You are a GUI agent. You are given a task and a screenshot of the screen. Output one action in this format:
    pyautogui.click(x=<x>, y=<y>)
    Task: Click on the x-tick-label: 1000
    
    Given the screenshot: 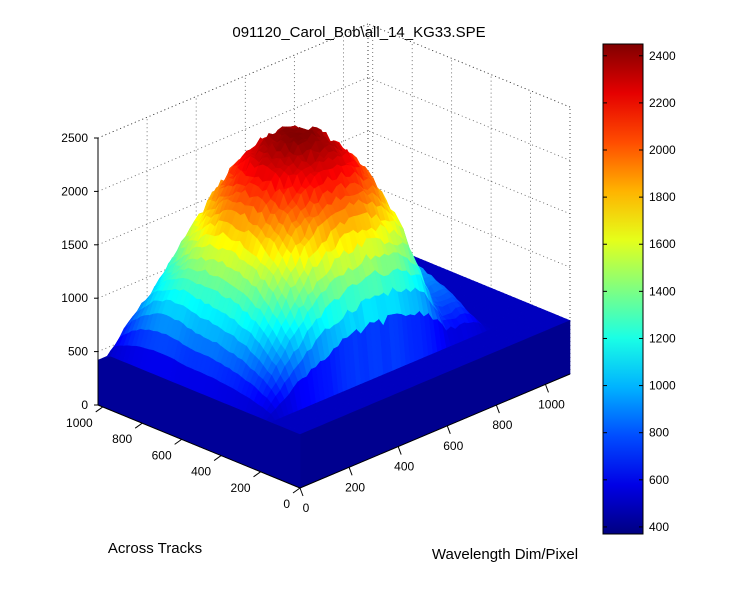 What is the action you would take?
    pyautogui.click(x=551, y=404)
    